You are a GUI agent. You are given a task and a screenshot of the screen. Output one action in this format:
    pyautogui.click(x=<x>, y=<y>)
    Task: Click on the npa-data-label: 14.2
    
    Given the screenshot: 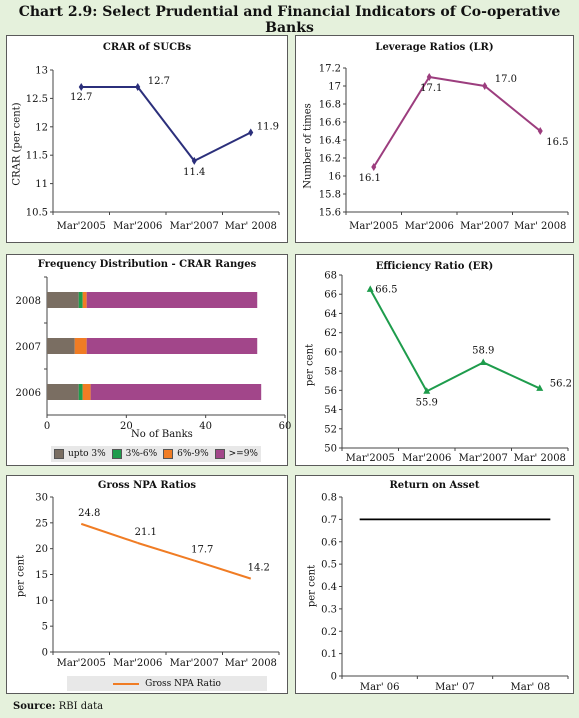 What is the action you would take?
    pyautogui.click(x=259, y=568)
    